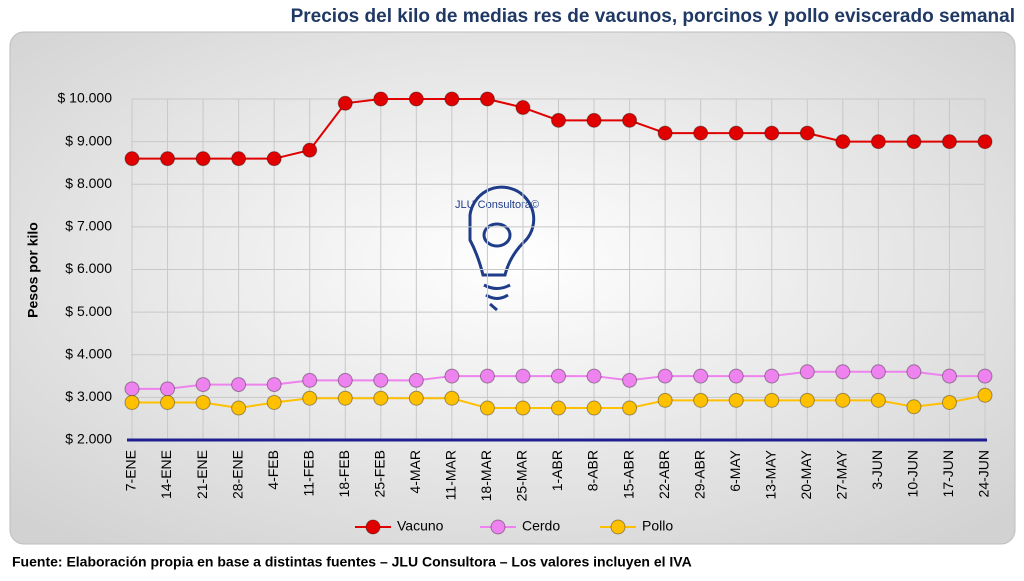 Image resolution: width=1024 pixels, height=581 pixels. I want to click on x-tick-label: 14-ENE, so click(166, 474).